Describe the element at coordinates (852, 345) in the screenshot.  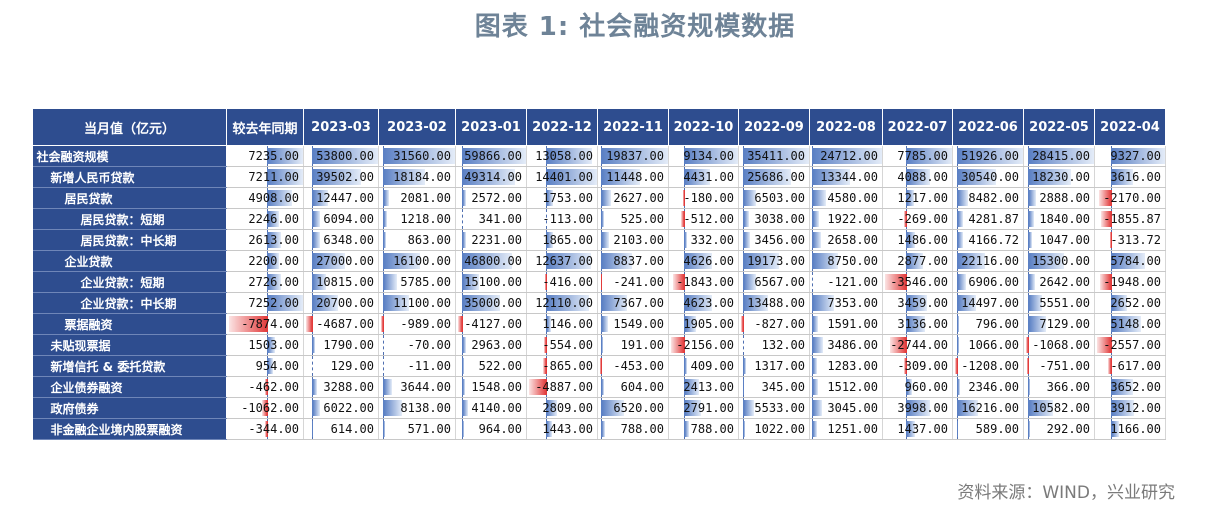
I see `cell-value: 3486.00` at that location.